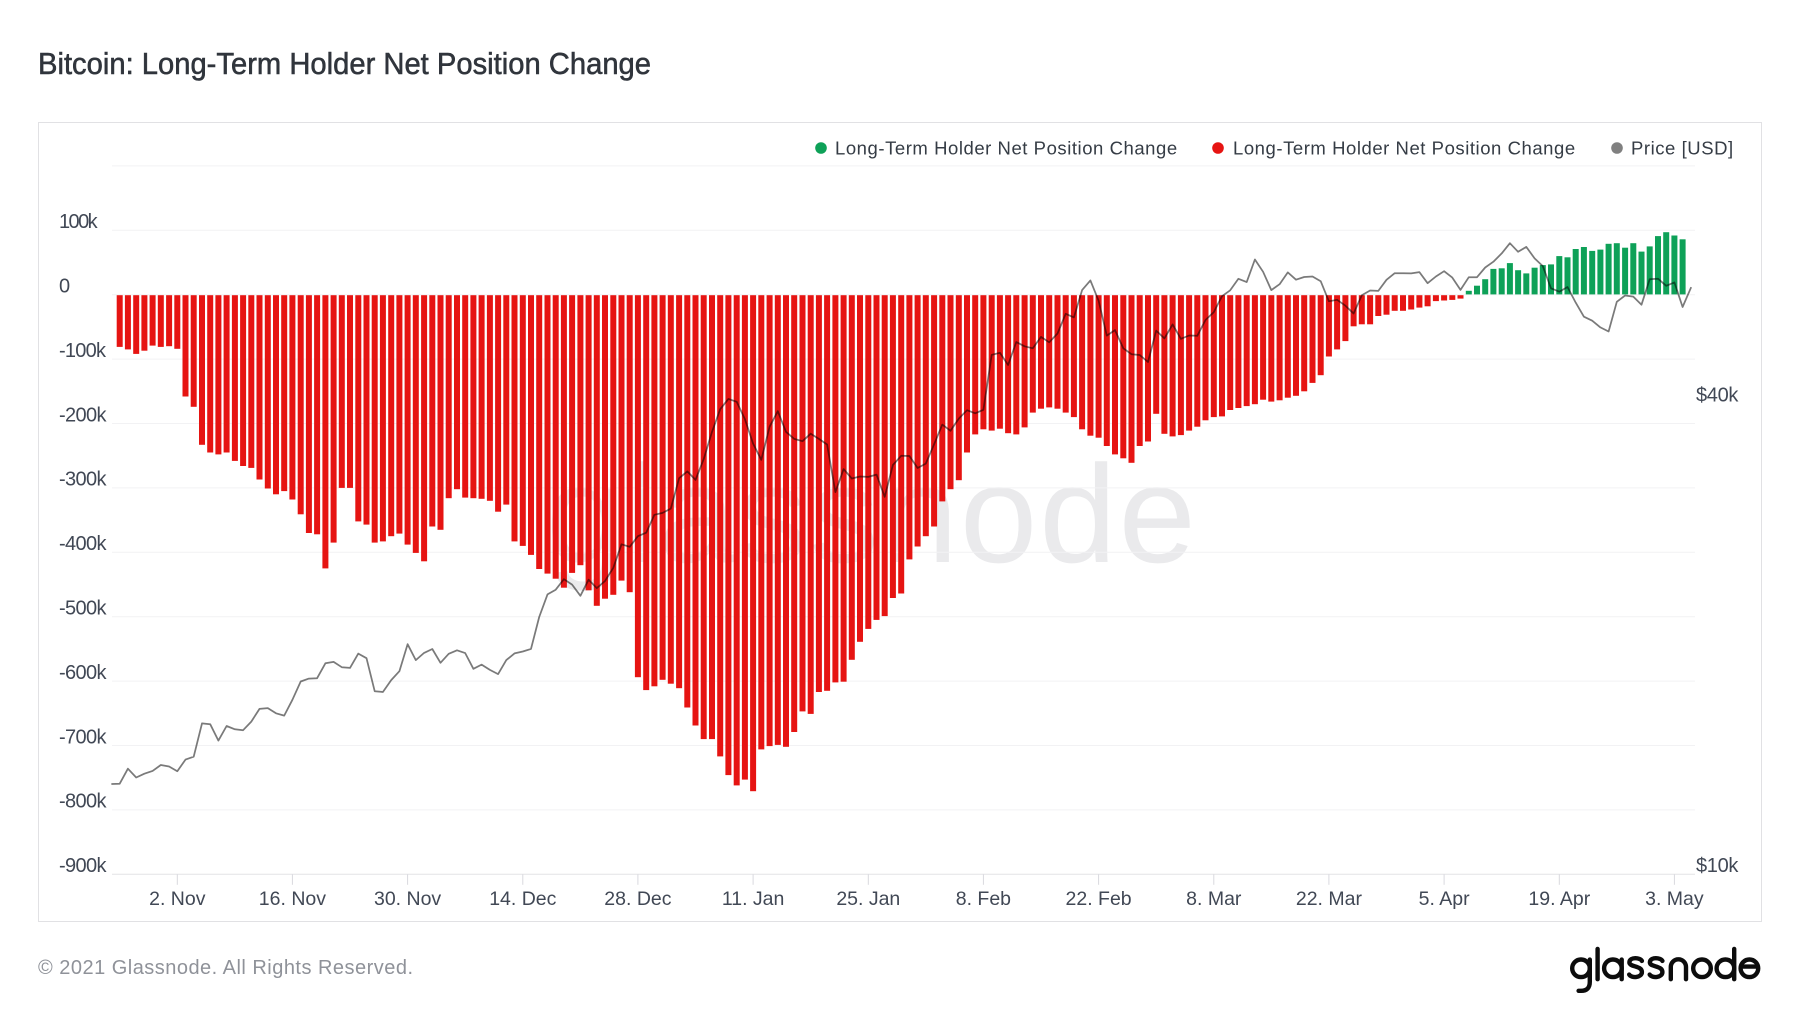  I want to click on svg-text: 14. Dec, so click(522, 899).